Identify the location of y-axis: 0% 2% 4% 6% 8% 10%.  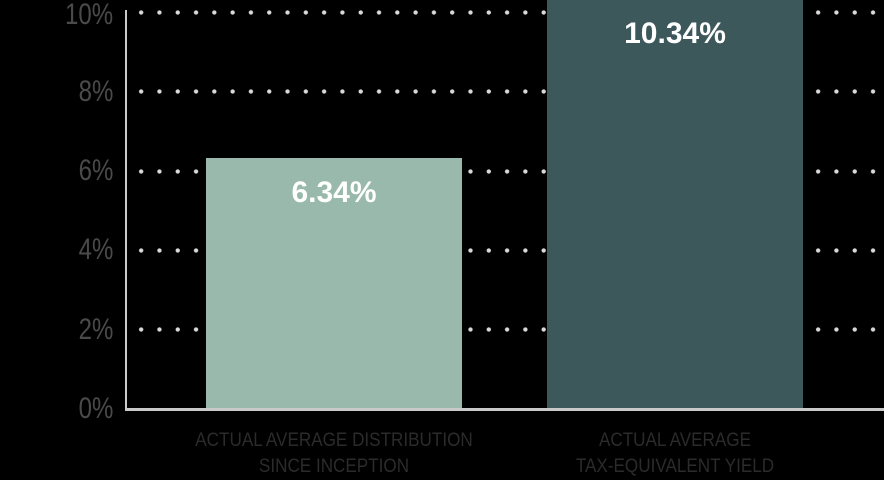
(56, 240).